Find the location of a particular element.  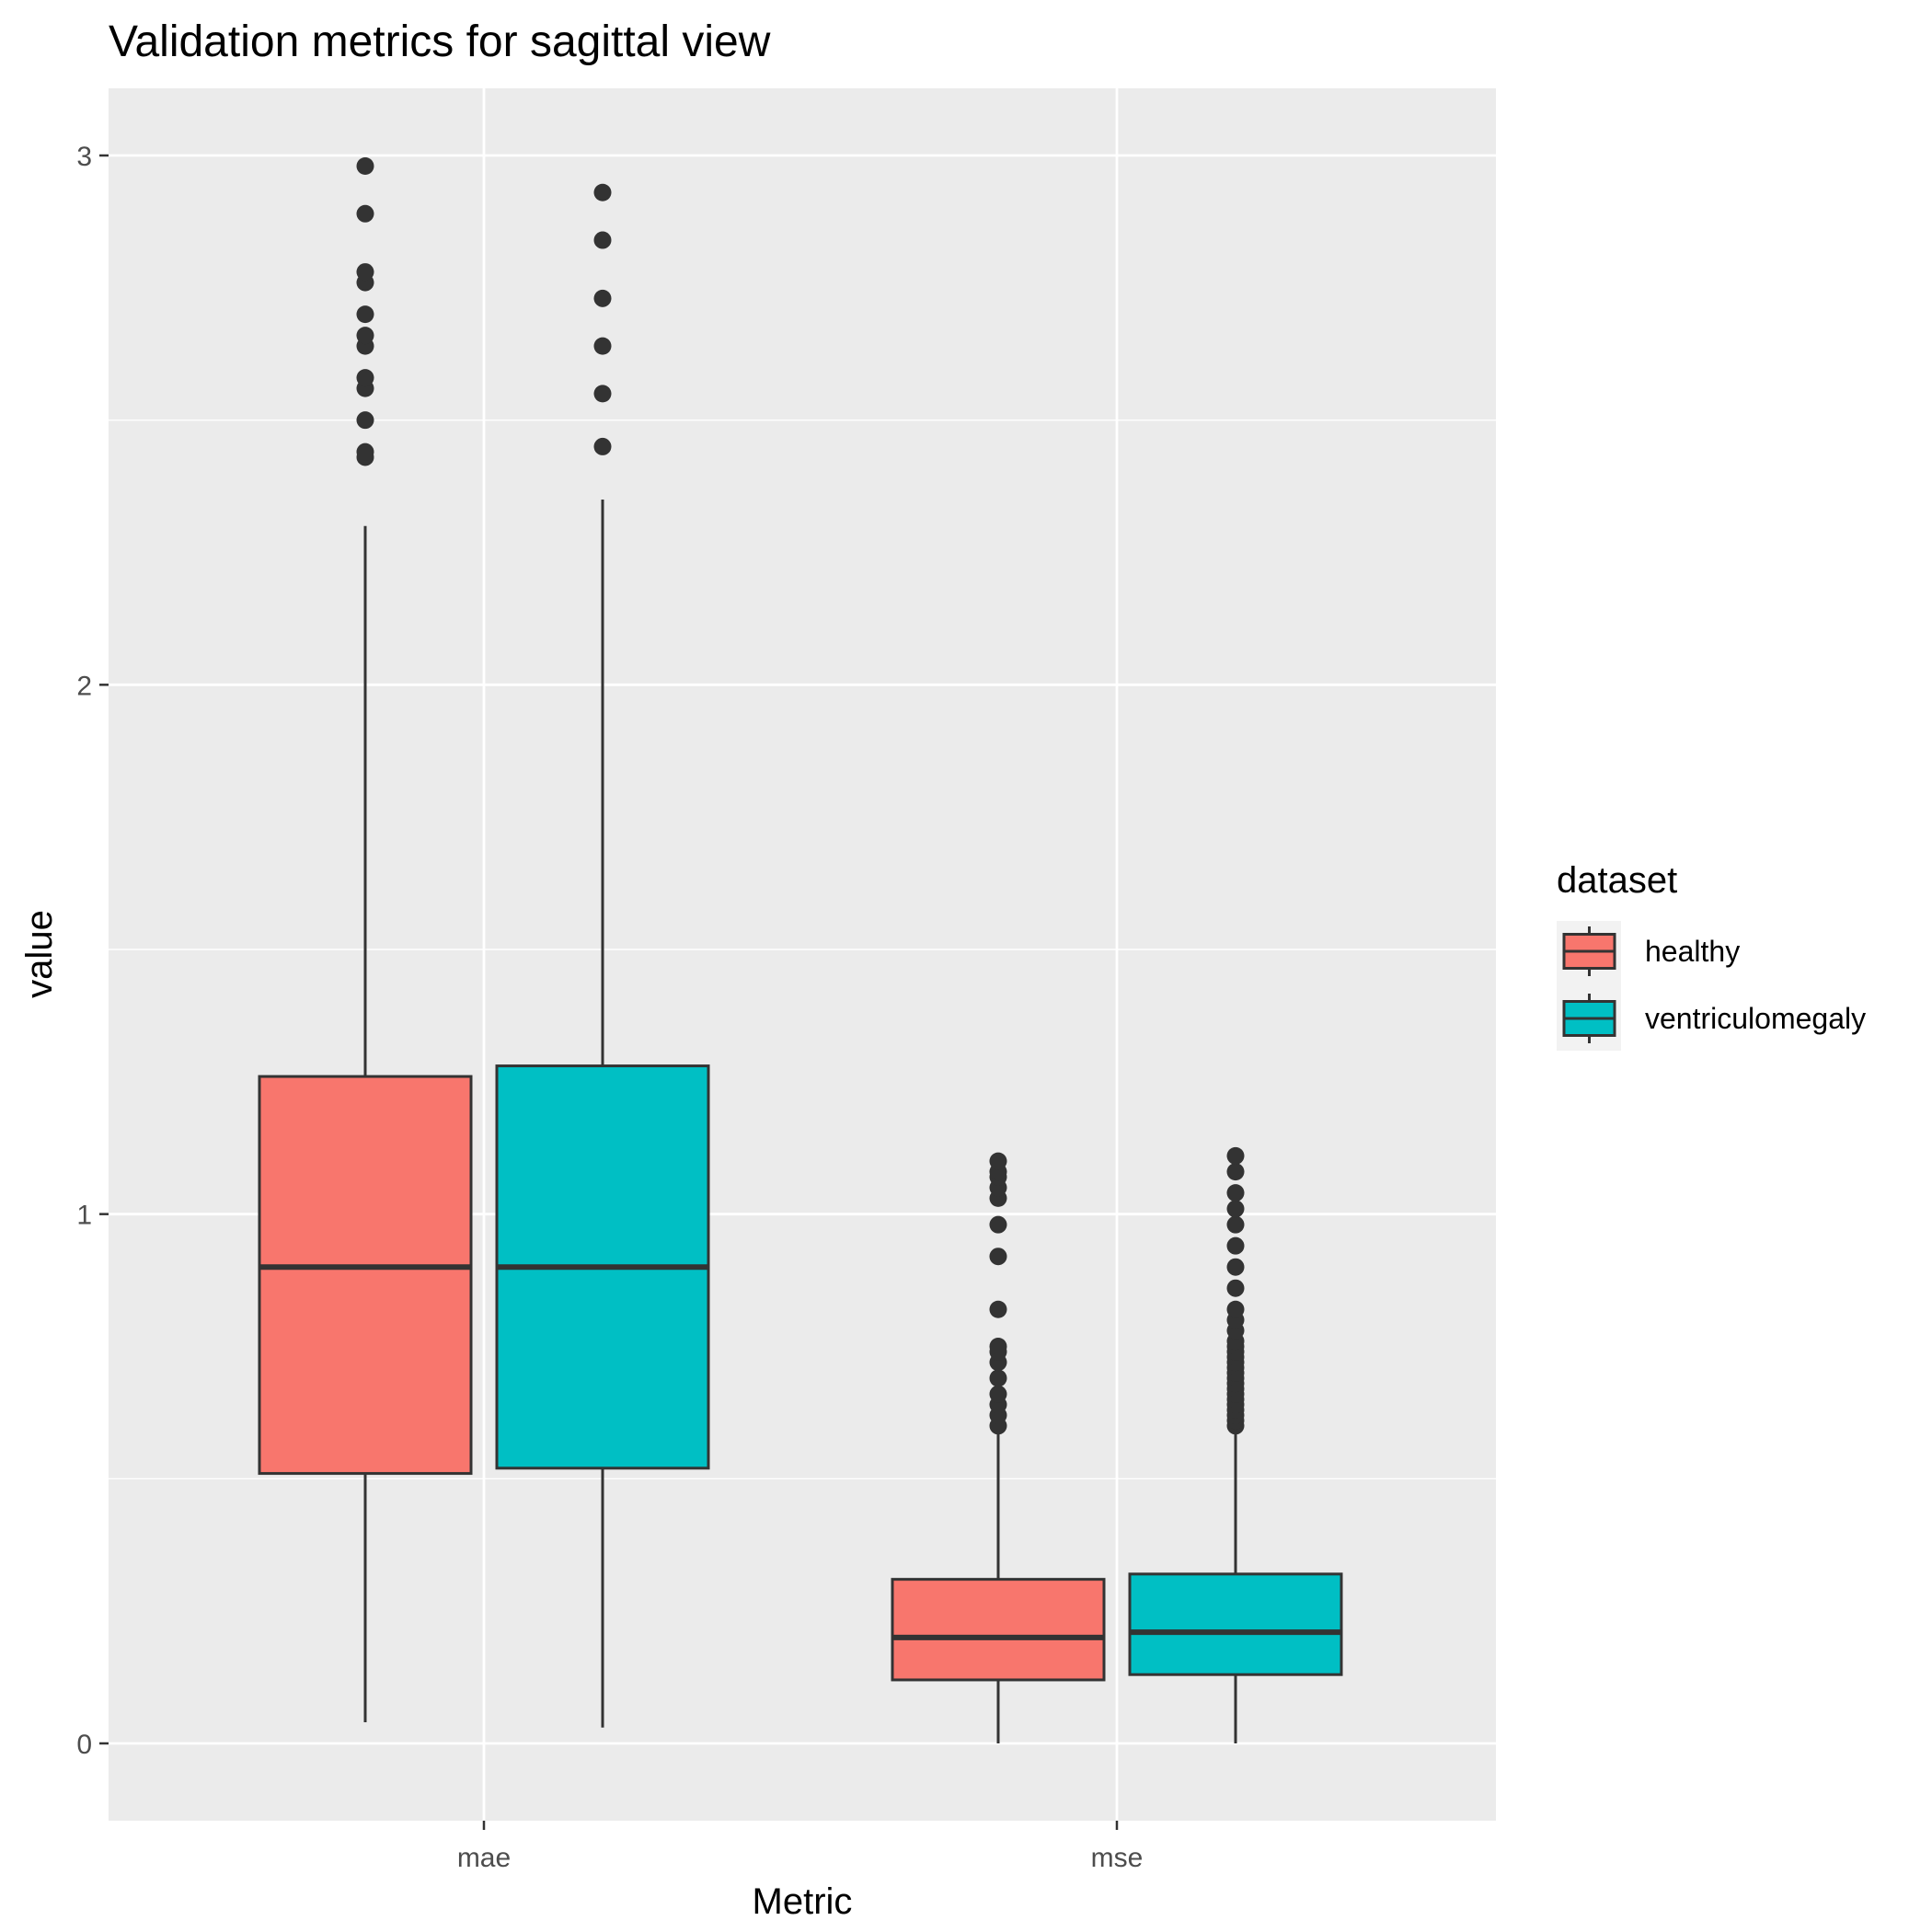

y-axis-title: value is located at coordinates (39, 954).